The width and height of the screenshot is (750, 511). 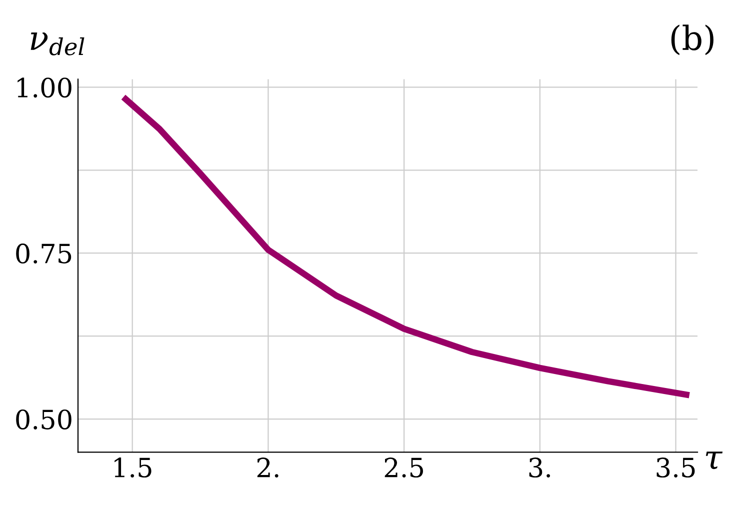 What do you see at coordinates (692, 40) in the screenshot?
I see `chart-title: (b)` at bounding box center [692, 40].